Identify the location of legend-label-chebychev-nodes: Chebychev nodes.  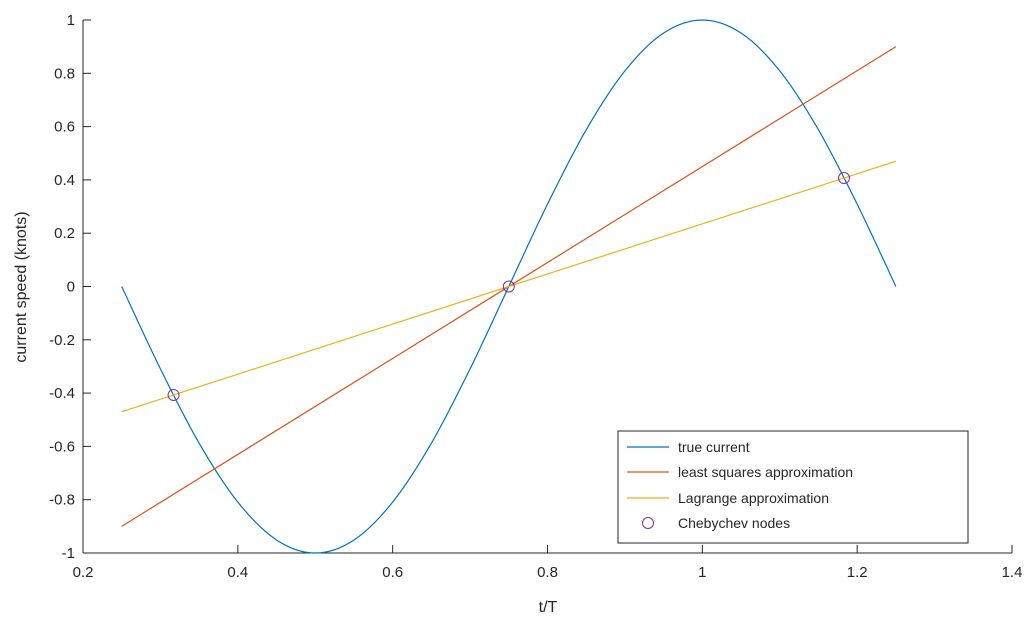
(734, 523).